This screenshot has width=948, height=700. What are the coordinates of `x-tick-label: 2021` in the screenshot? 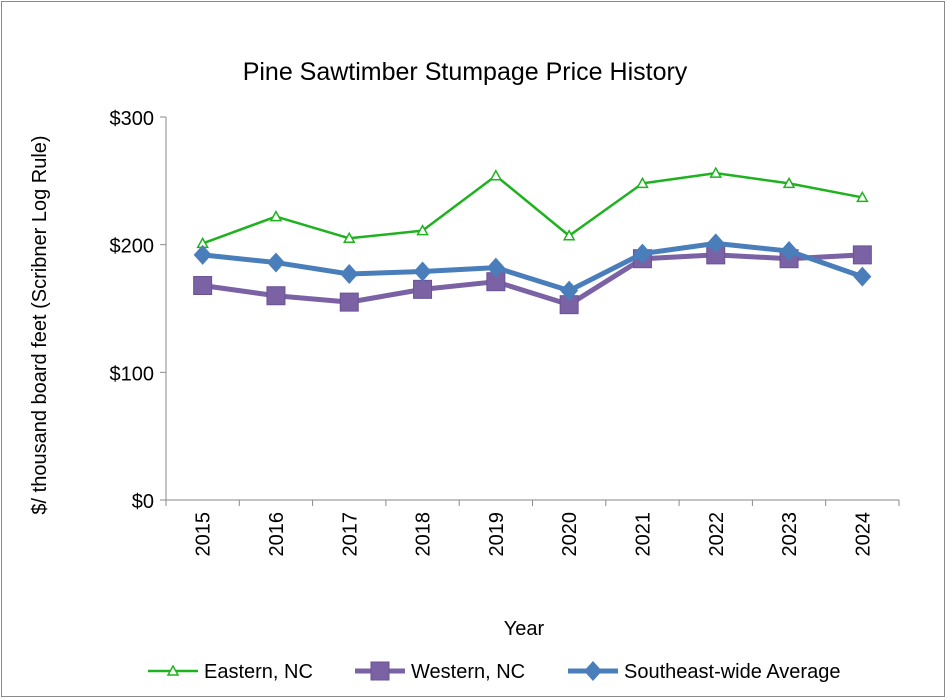 It's located at (643, 534).